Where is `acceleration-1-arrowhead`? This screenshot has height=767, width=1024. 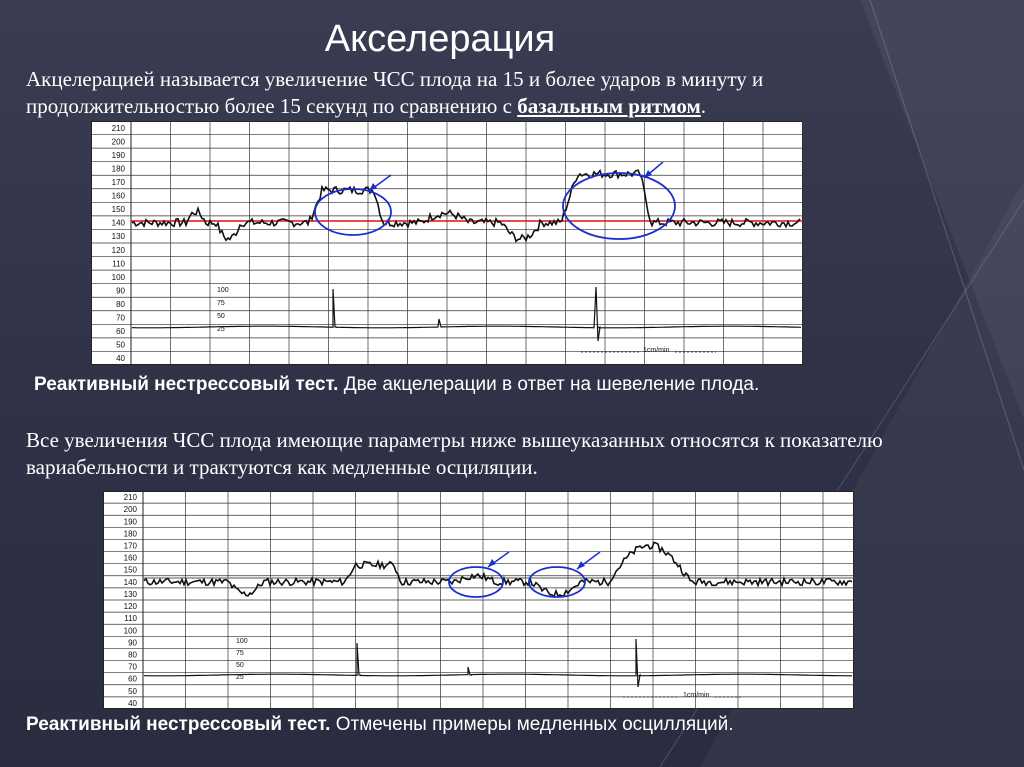
acceleration-1-arrowhead is located at coordinates (373, 187).